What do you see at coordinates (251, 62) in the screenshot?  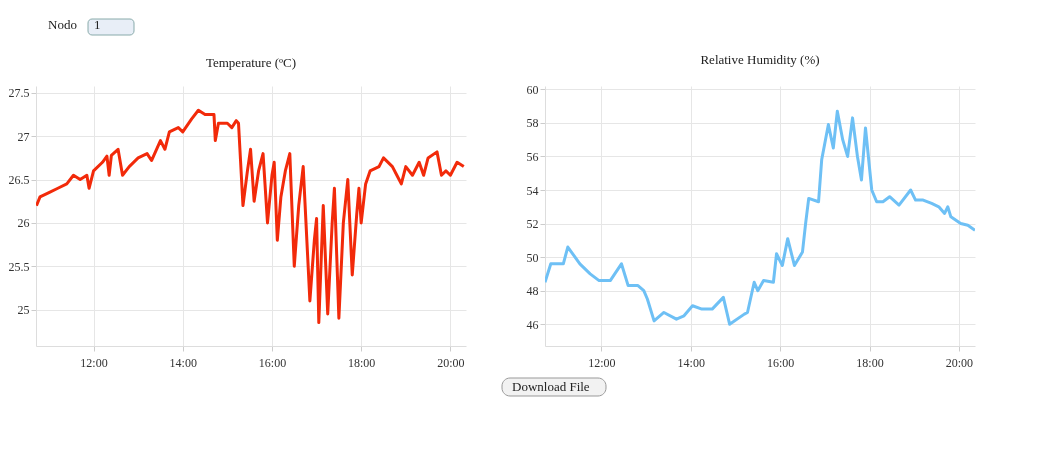 I see `chart-title: Temperature (ºC)` at bounding box center [251, 62].